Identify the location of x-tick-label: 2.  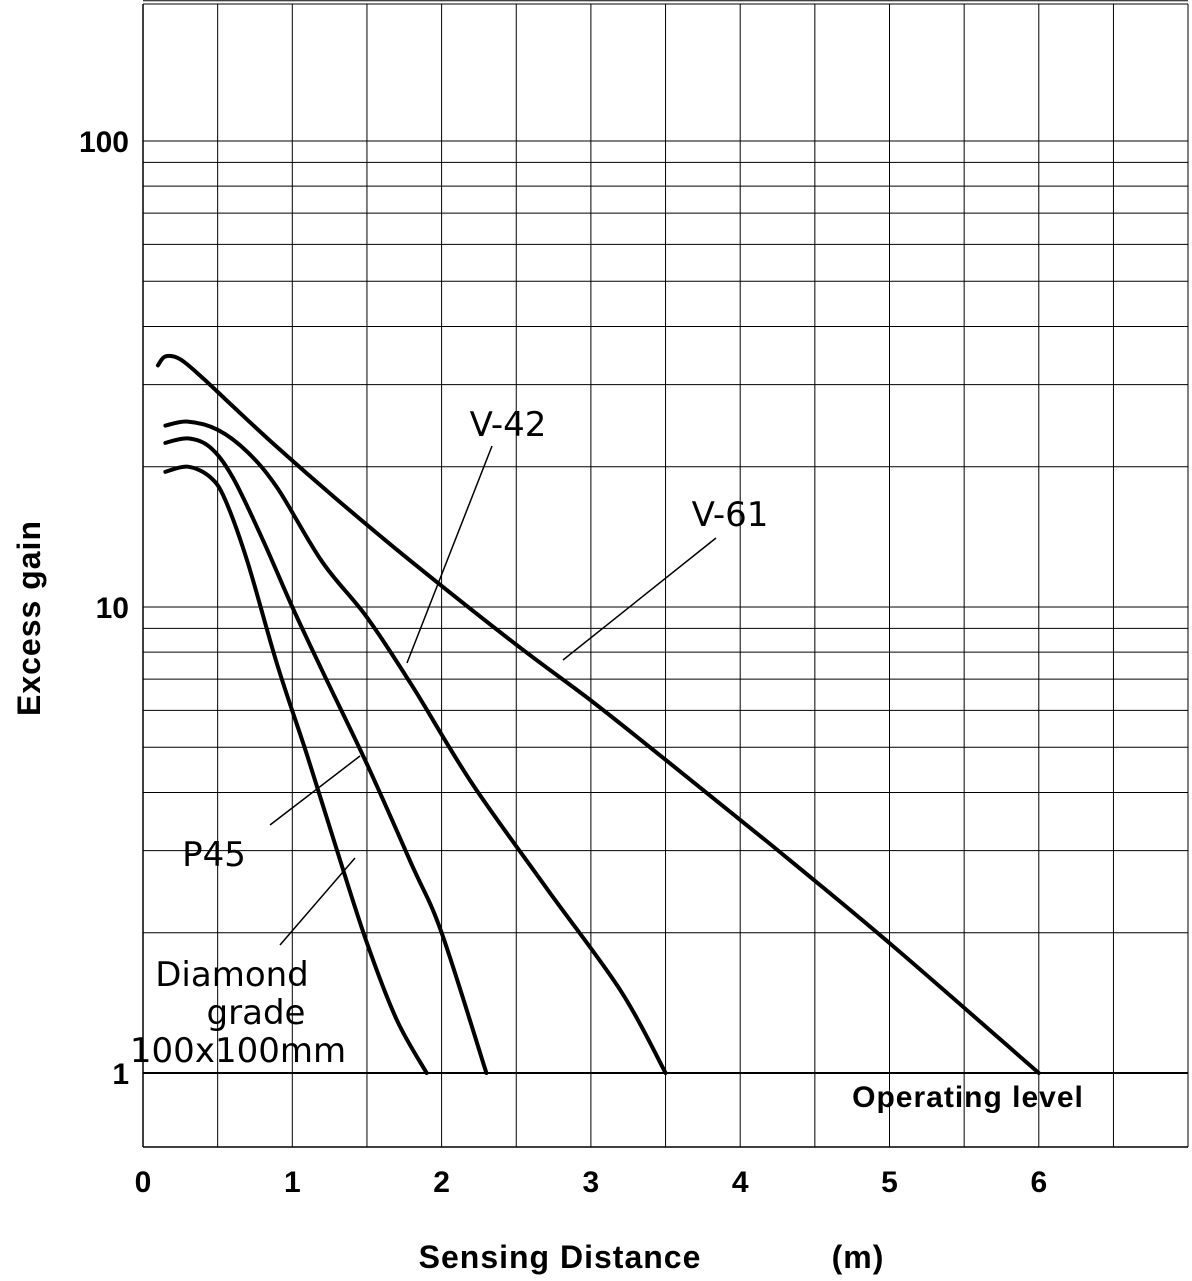
(441, 1182).